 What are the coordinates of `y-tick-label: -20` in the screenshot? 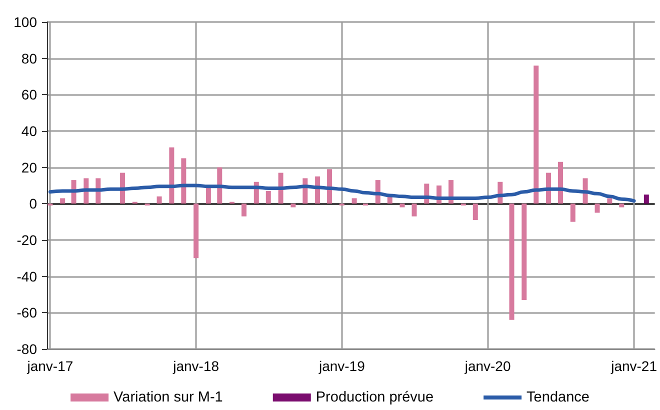 It's located at (27, 240).